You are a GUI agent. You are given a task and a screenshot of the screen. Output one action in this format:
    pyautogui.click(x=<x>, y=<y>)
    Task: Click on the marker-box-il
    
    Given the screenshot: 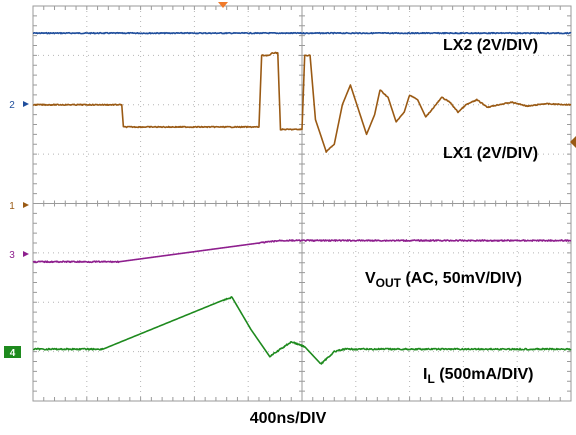 What is the action you would take?
    pyautogui.click(x=12, y=352)
    